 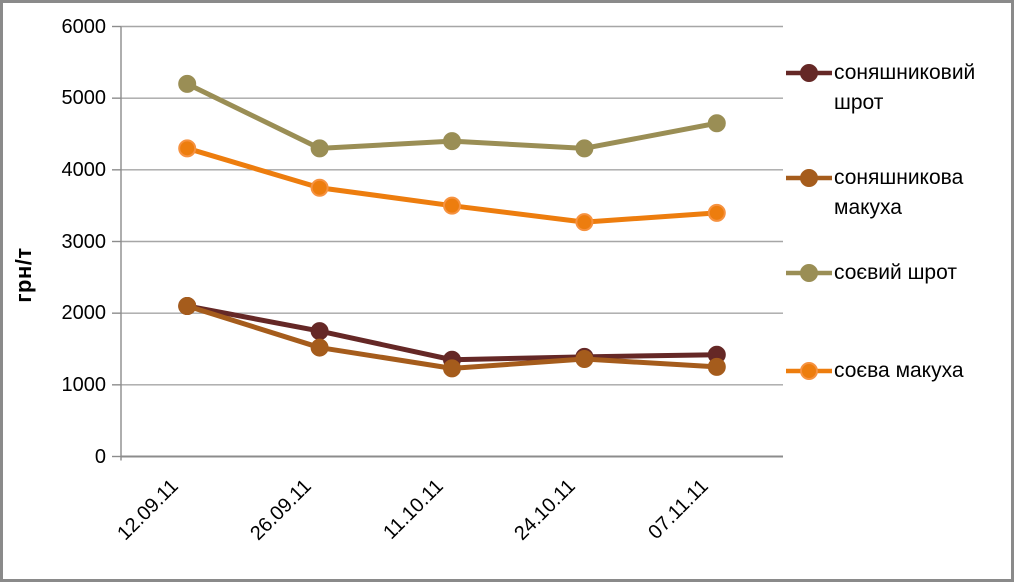 I want to click on legend-item-label: соєва макуха, so click(x=899, y=370).